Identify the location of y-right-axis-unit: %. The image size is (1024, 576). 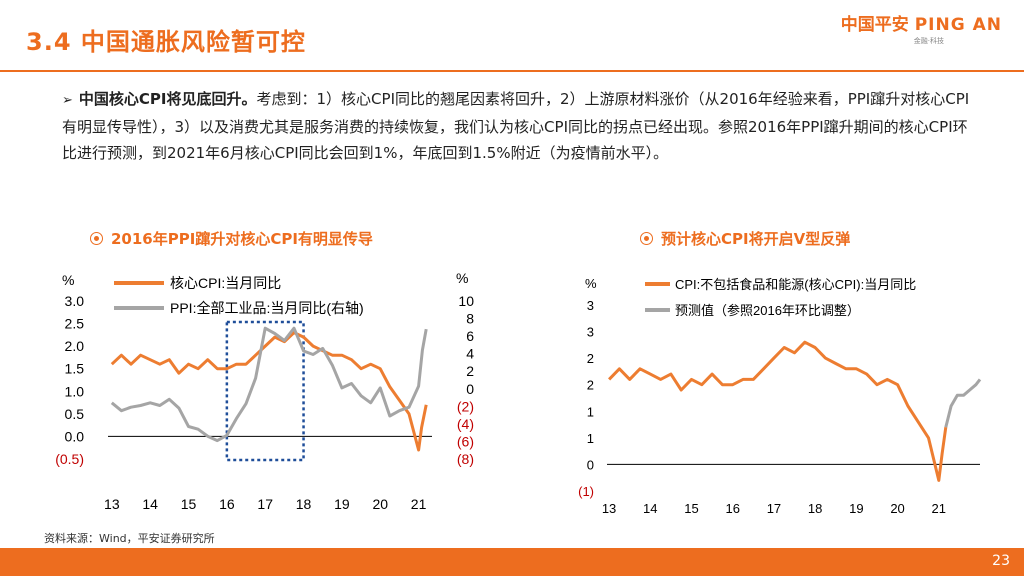
(462, 278).